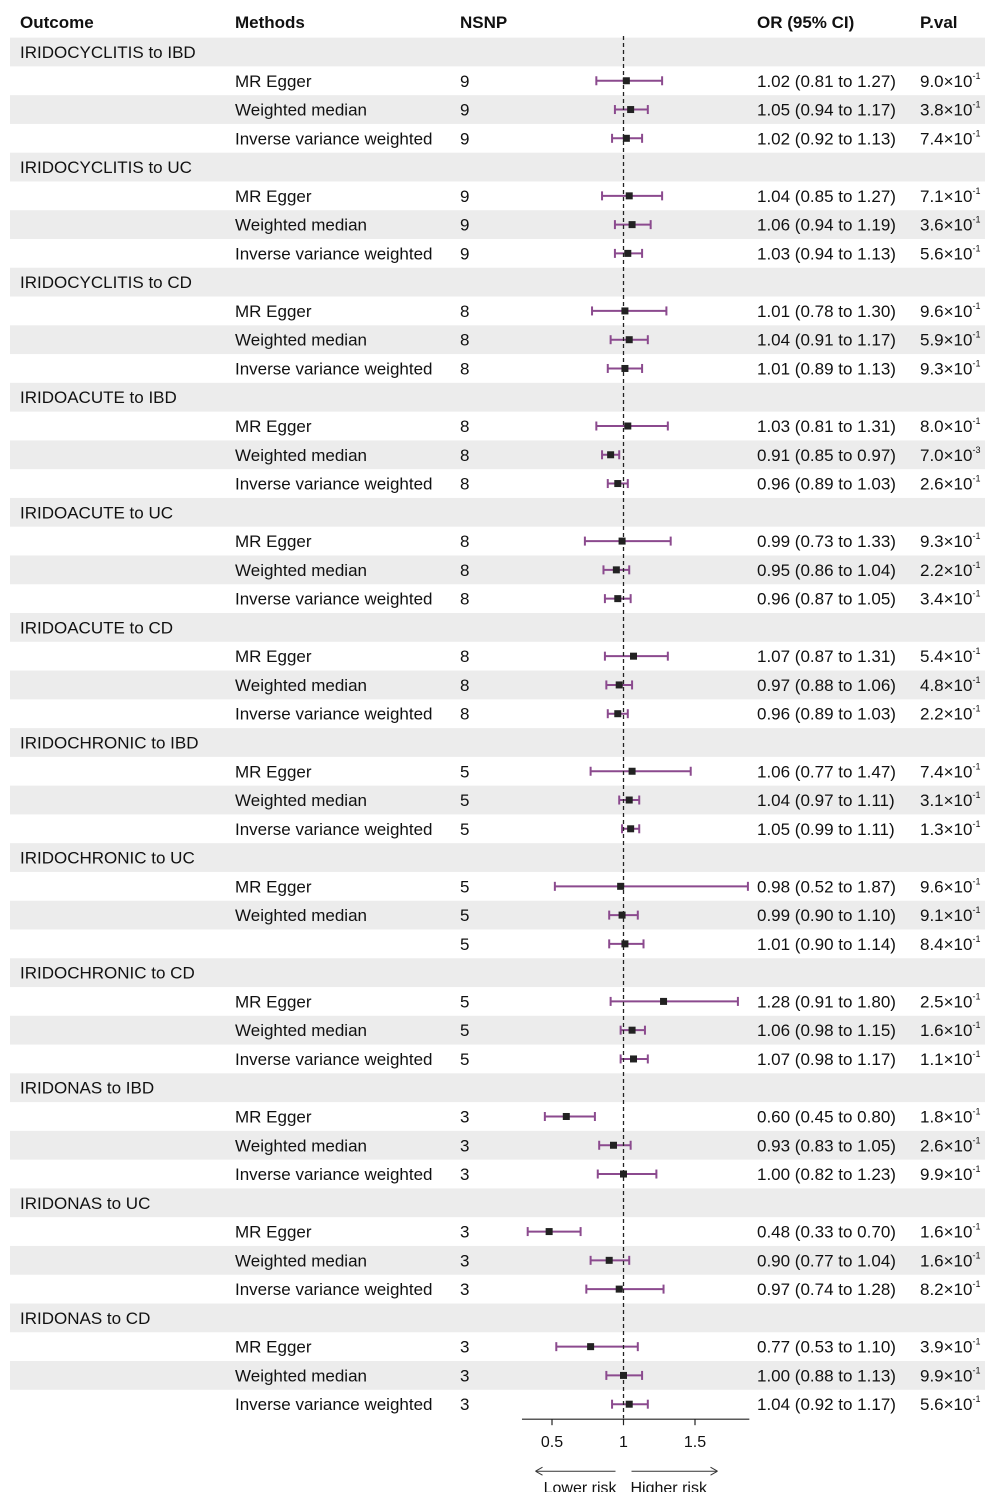 This screenshot has width=999, height=1492. I want to click on or-ci-cell: 1.03 (0.94 to 1.13), so click(826, 253).